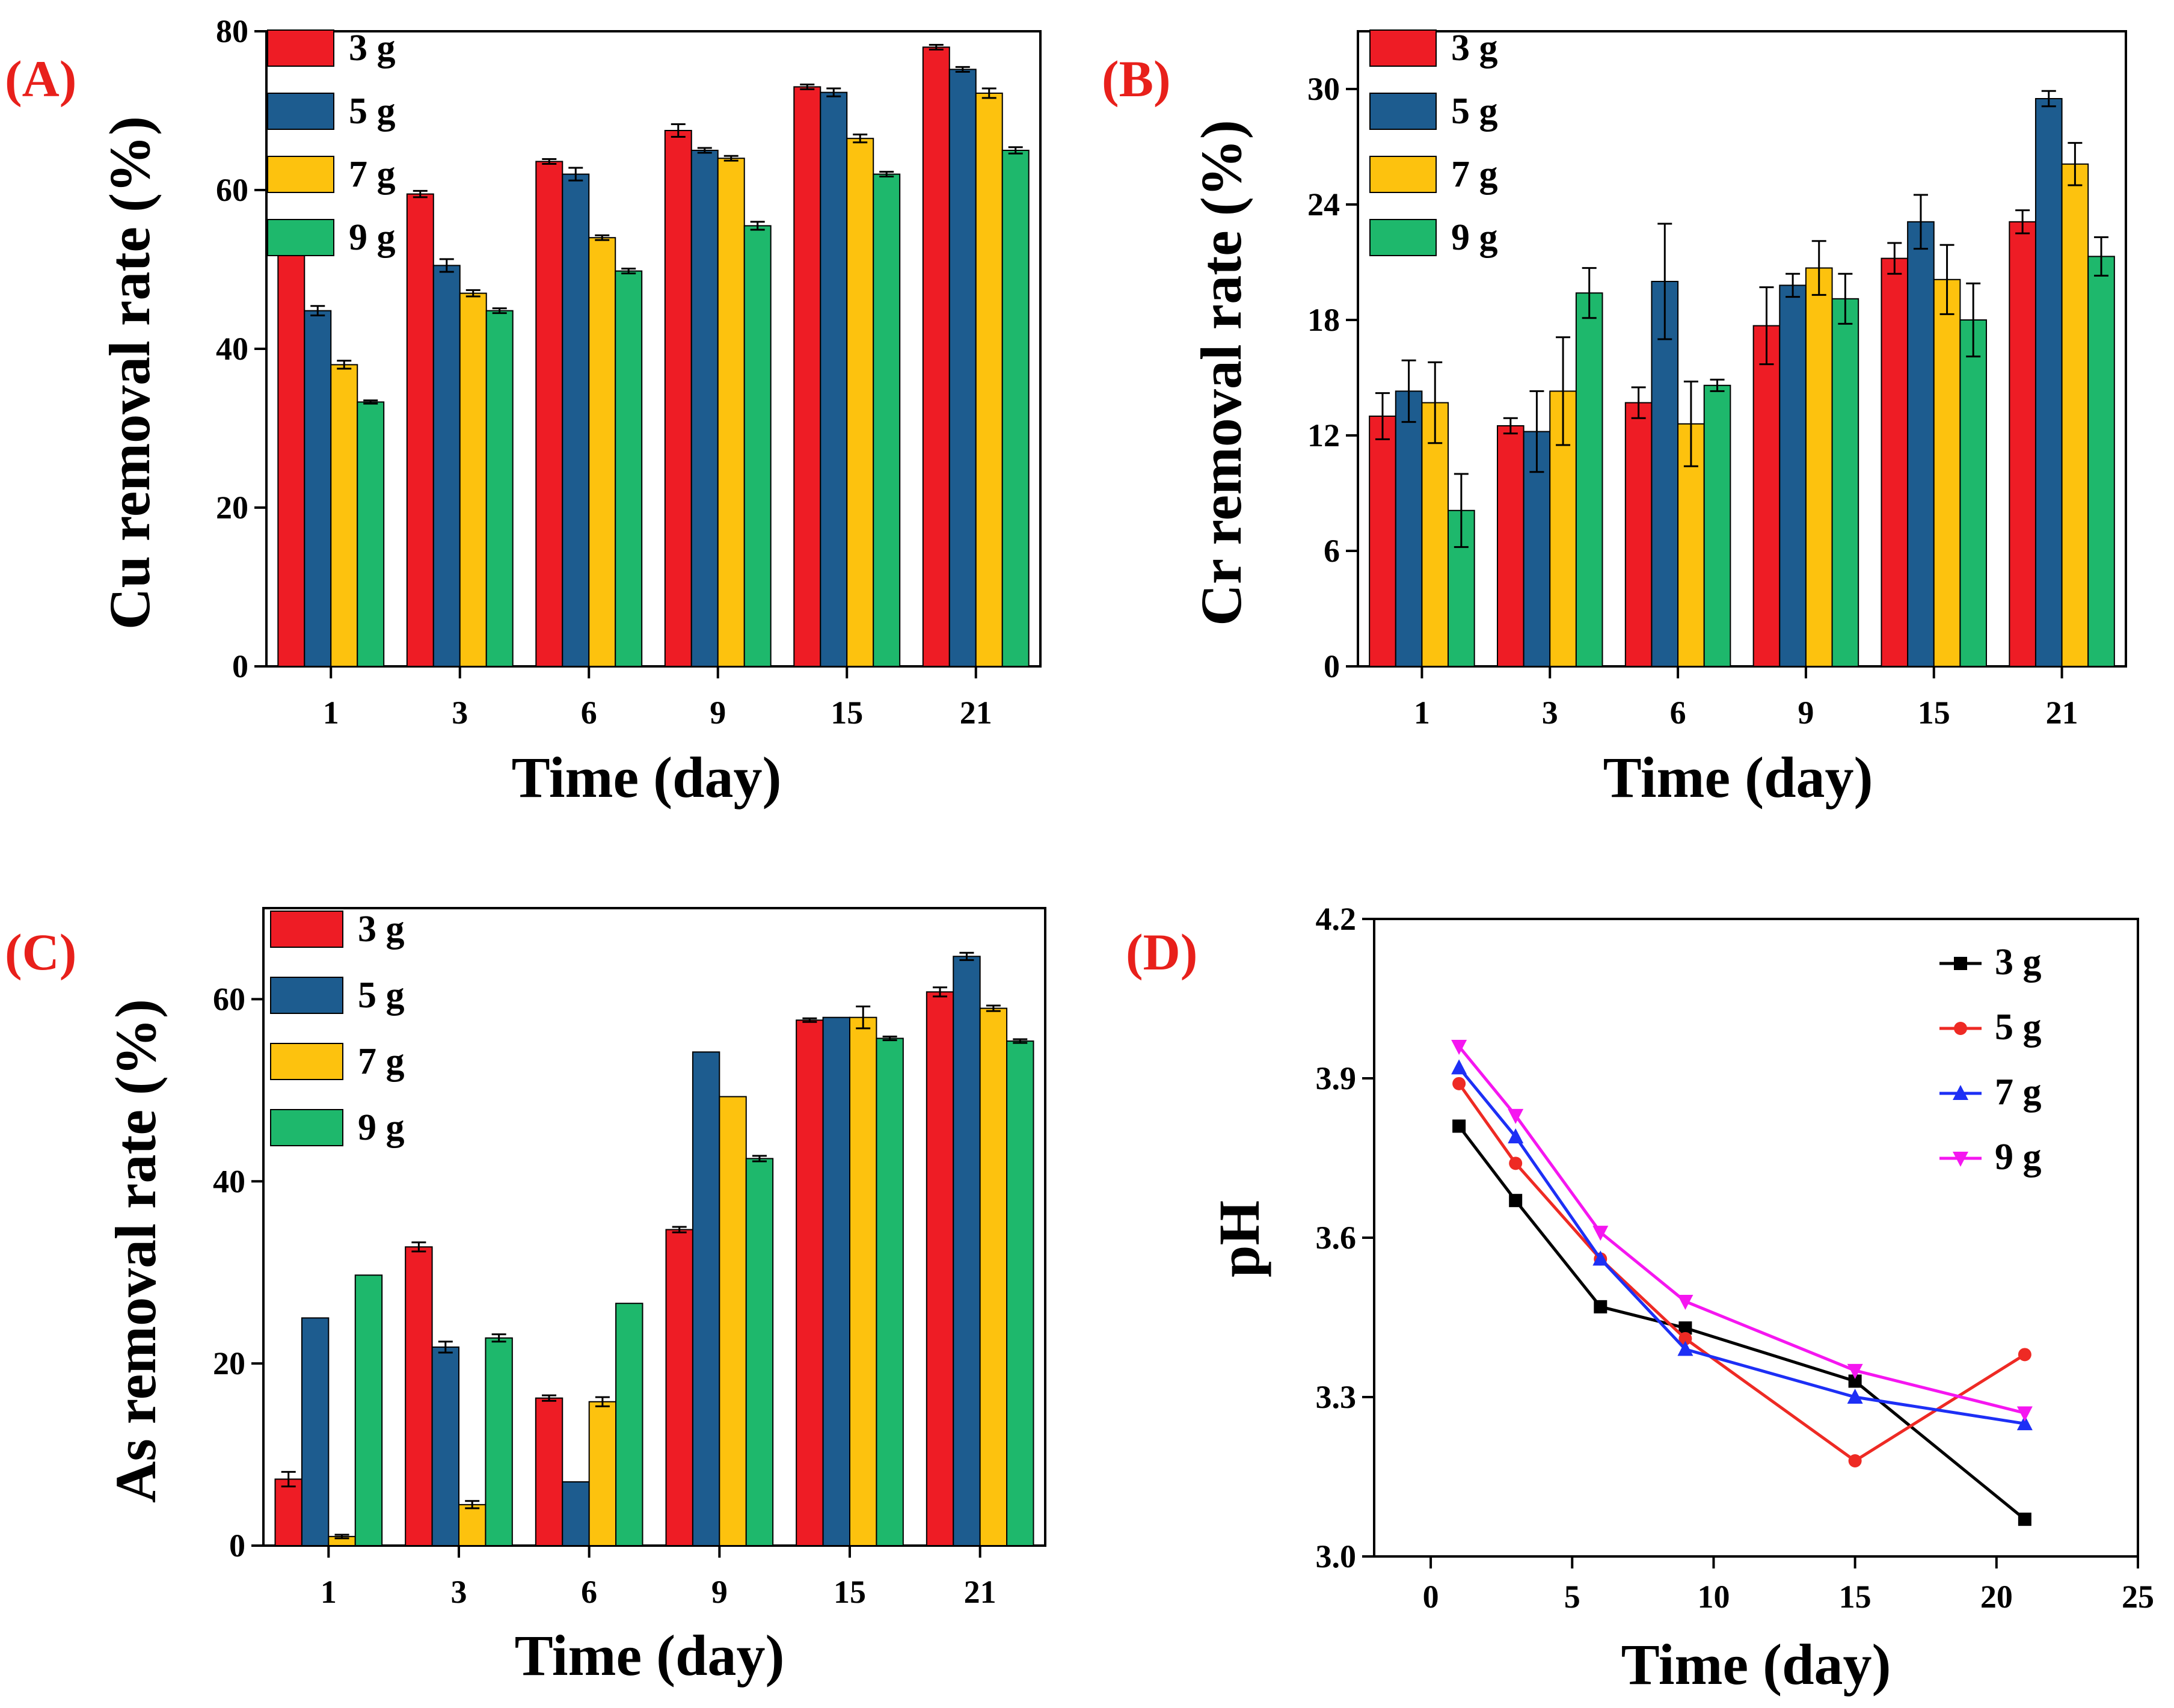 This screenshot has height=1708, width=2174. What do you see at coordinates (1572, 1597) in the screenshot?
I see `panel-d-x-tick-label: 5` at bounding box center [1572, 1597].